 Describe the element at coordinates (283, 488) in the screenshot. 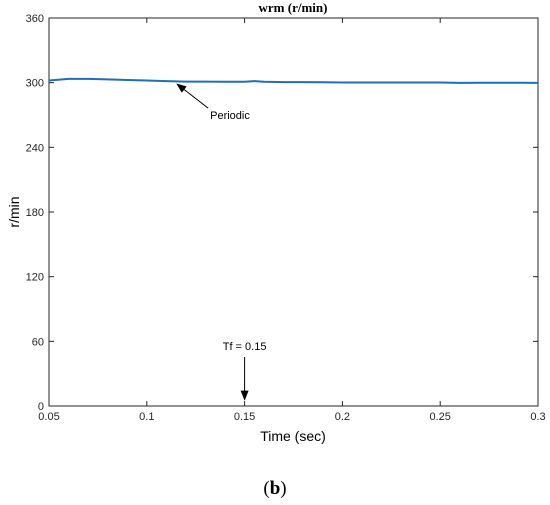

I see `caption-close: )` at that location.